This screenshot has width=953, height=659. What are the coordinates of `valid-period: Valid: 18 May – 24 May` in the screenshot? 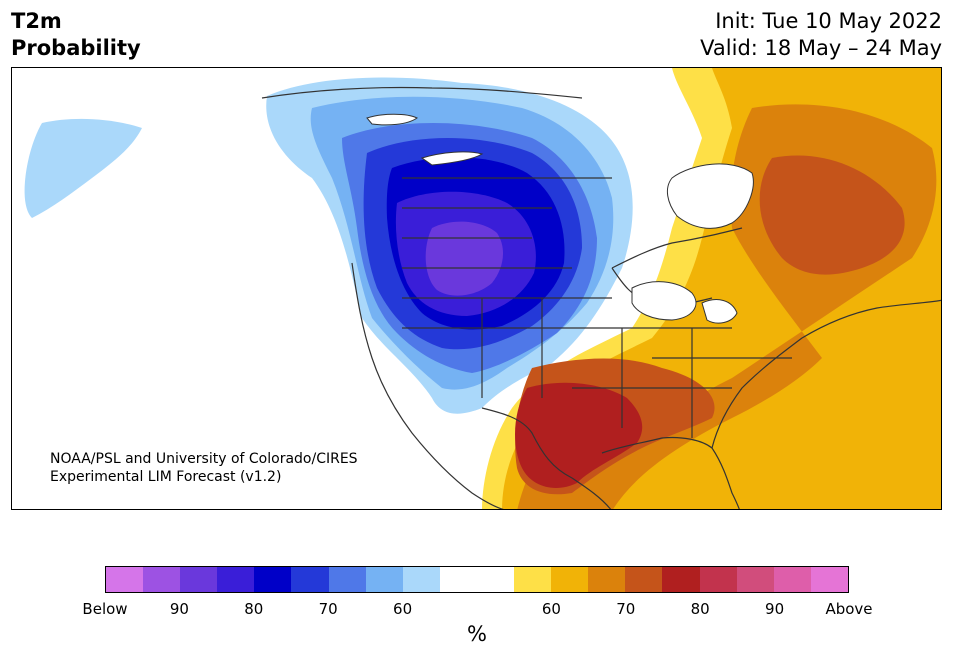 It's located at (821, 48).